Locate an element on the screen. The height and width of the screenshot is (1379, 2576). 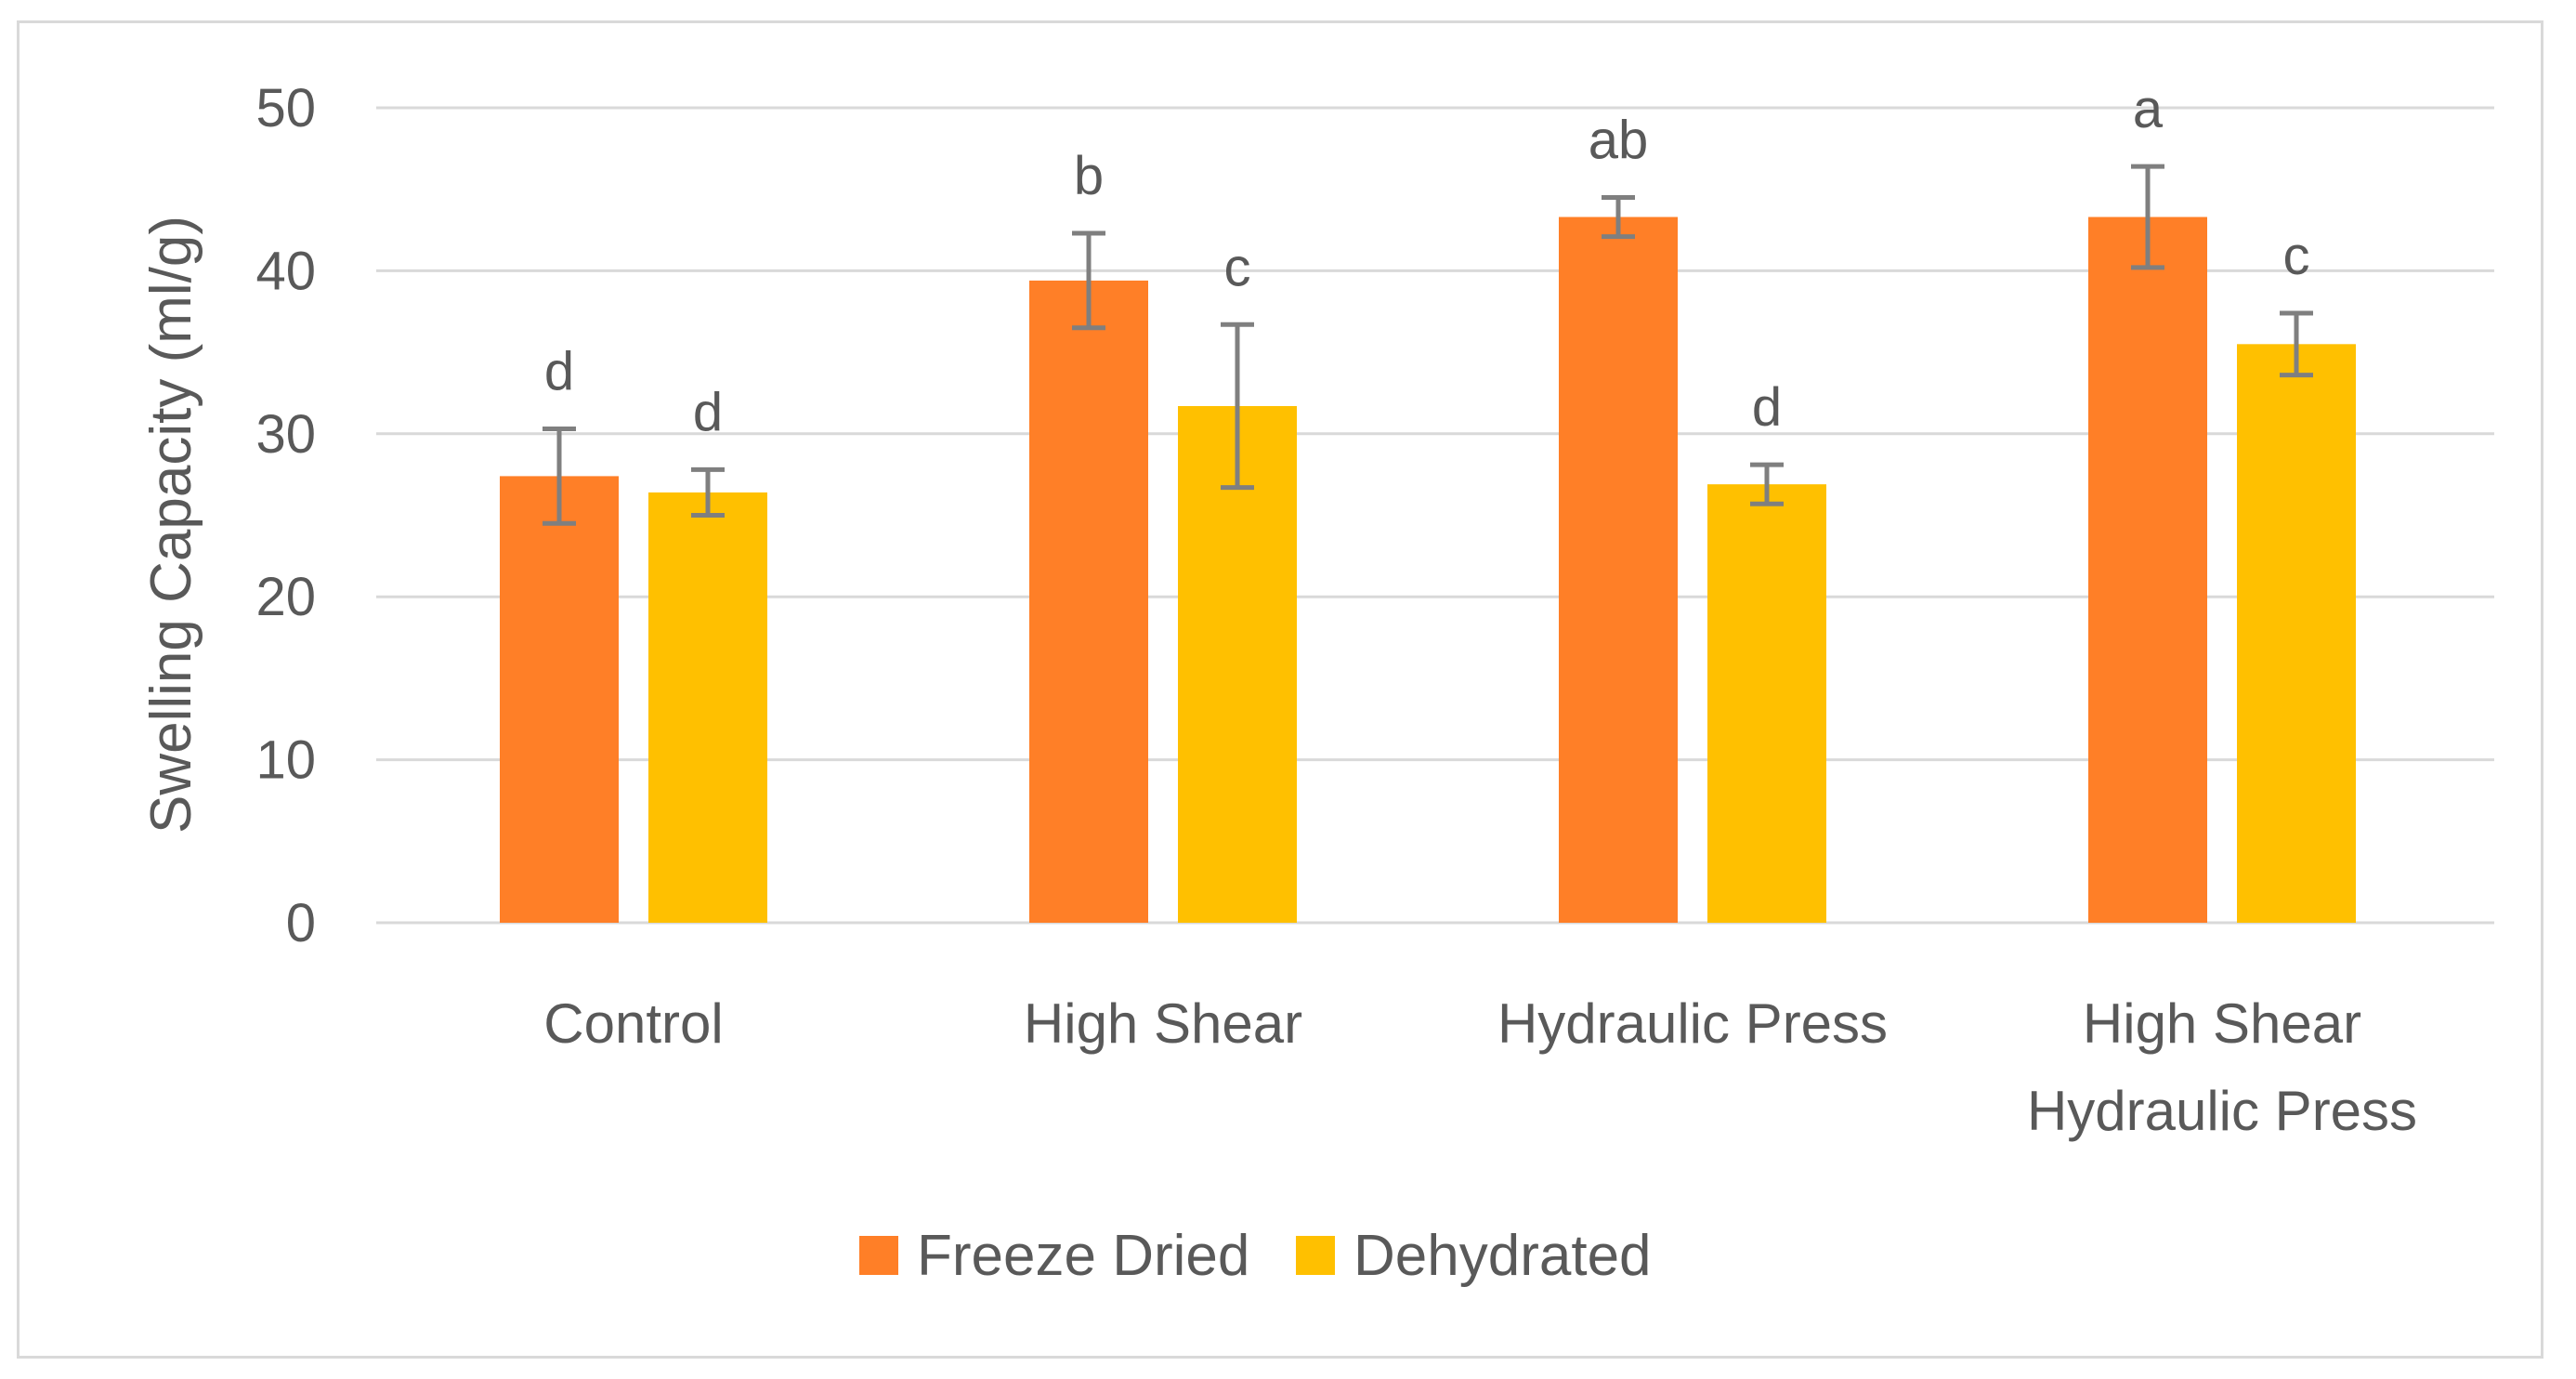
y-tick-label: 10 is located at coordinates (285, 760).